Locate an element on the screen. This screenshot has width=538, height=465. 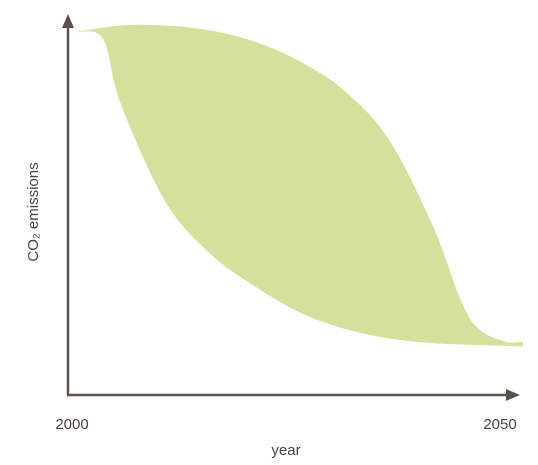
x-tick-label-start: 2000 is located at coordinates (71, 424).